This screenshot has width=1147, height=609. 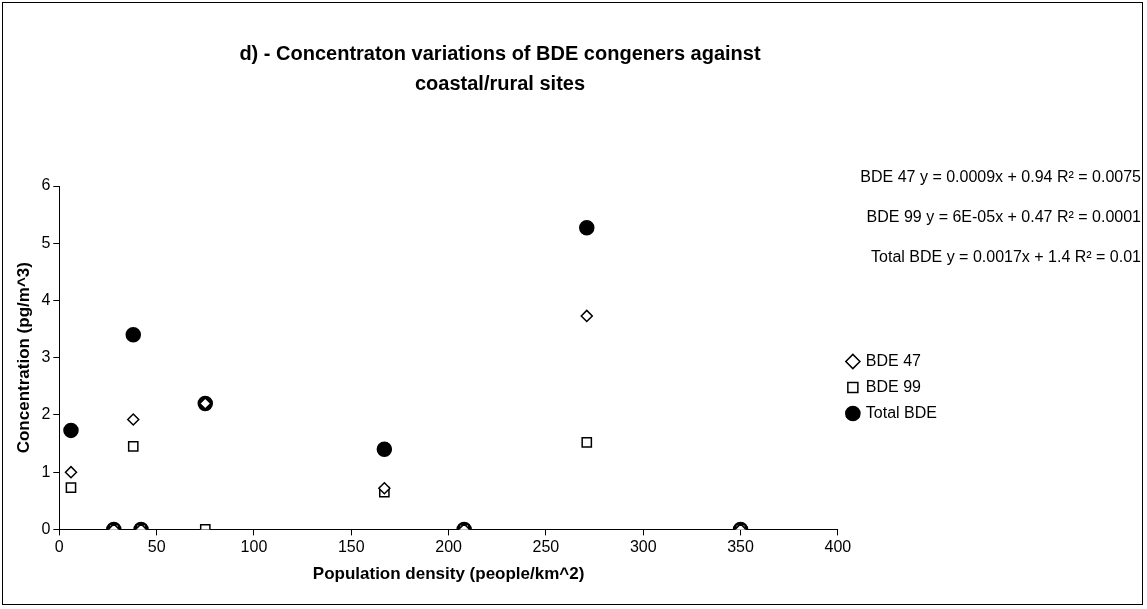 What do you see at coordinates (156, 547) in the screenshot?
I see `x-tick-label: 50` at bounding box center [156, 547].